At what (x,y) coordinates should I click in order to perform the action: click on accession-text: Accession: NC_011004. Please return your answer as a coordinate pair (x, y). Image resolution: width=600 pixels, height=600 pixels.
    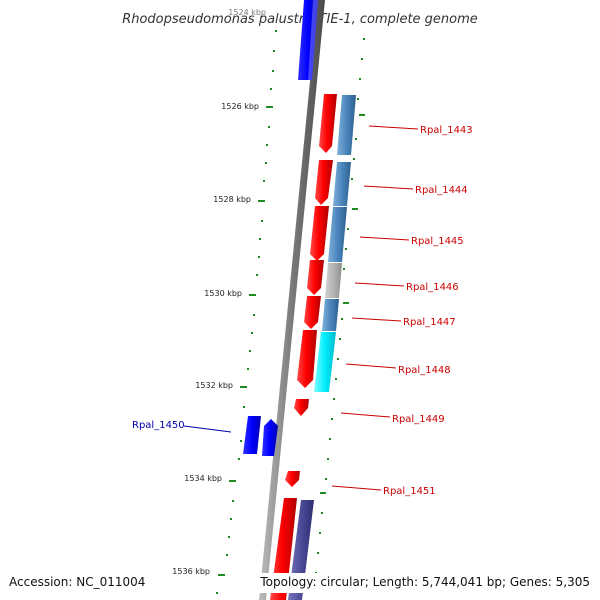
    Looking at the image, I should click on (77, 582).